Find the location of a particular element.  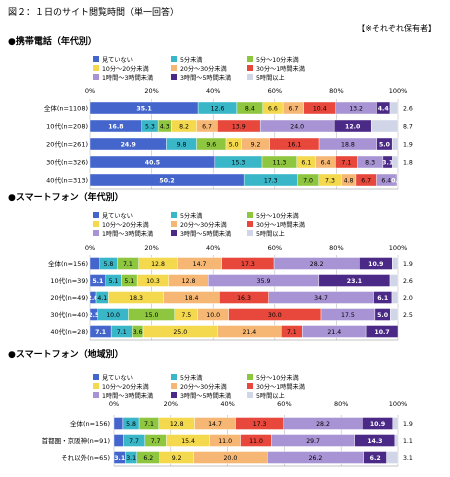

data-label: 5.8 is located at coordinates (109, 264).